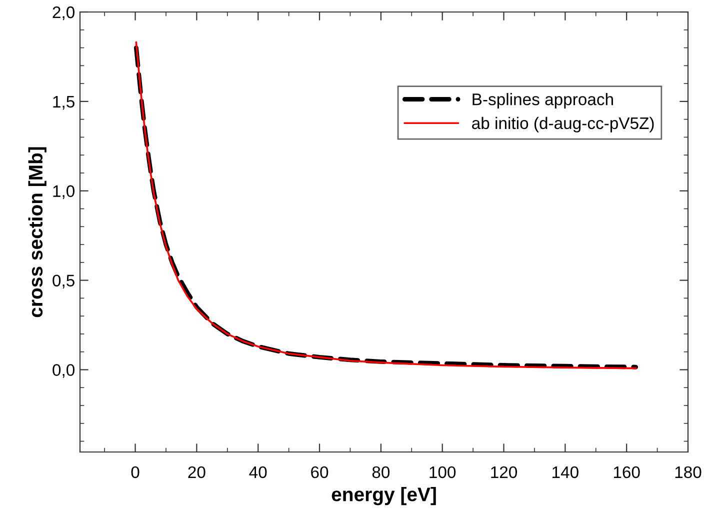  I want to click on y-tick-label: 1,5, so click(63, 103).